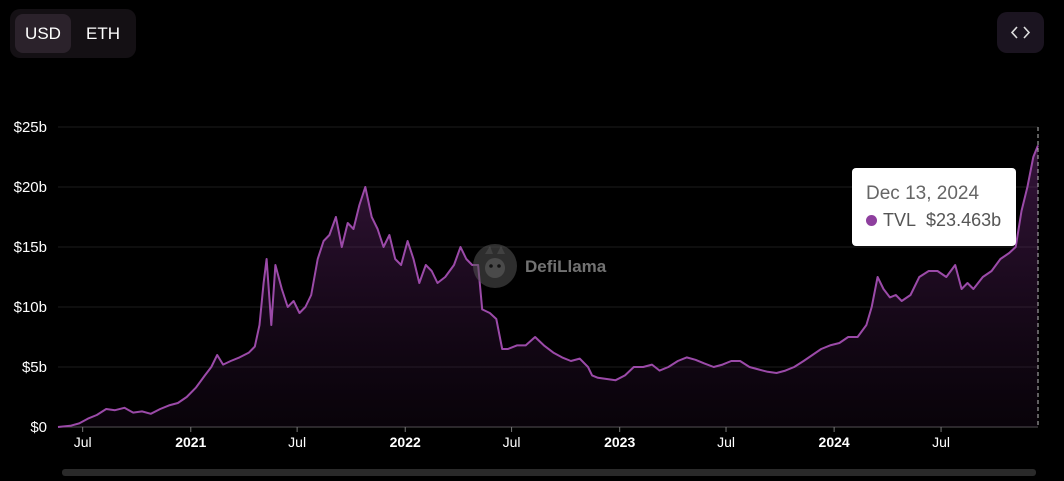  Describe the element at coordinates (30, 187) in the screenshot. I see `y-tick-label: $20b` at that location.